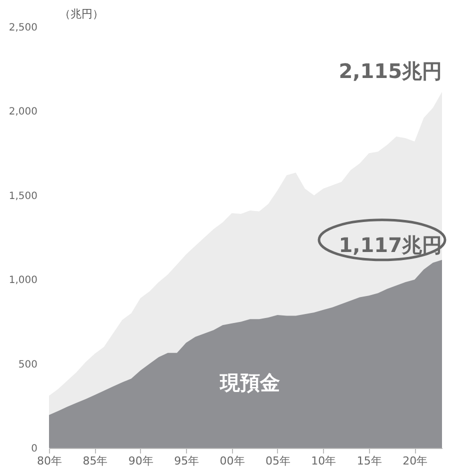 The image size is (451, 470). What do you see at coordinates (249, 382) in the screenshot?
I see `series-label: 現預金` at bounding box center [249, 382].